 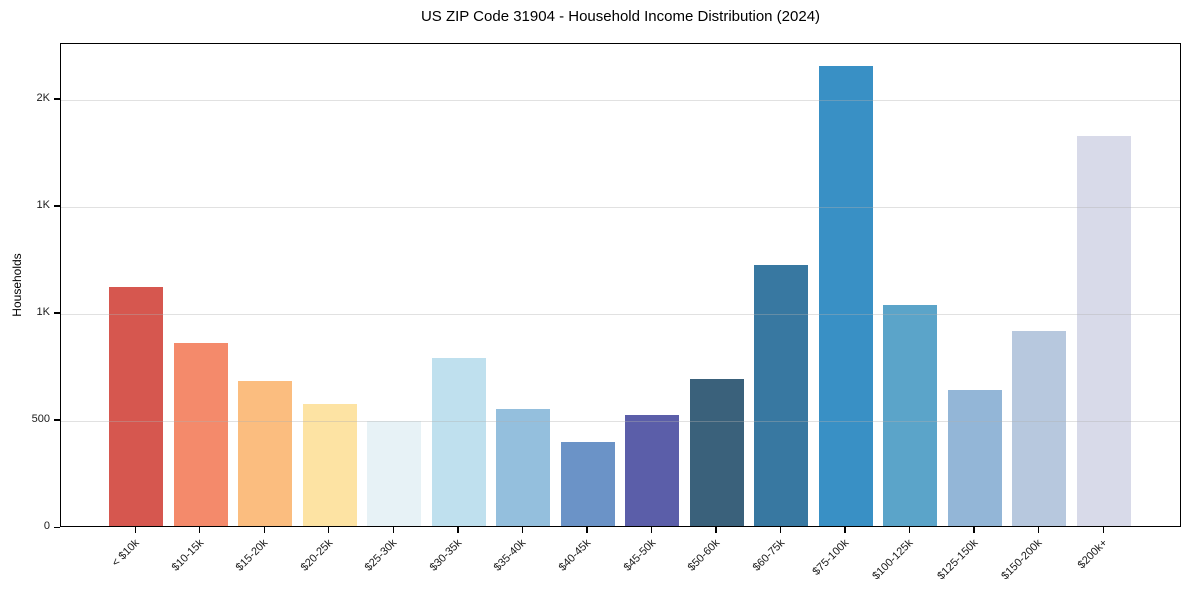 What do you see at coordinates (639, 555) in the screenshot?
I see `x-tick-label: $45-50k` at bounding box center [639, 555].